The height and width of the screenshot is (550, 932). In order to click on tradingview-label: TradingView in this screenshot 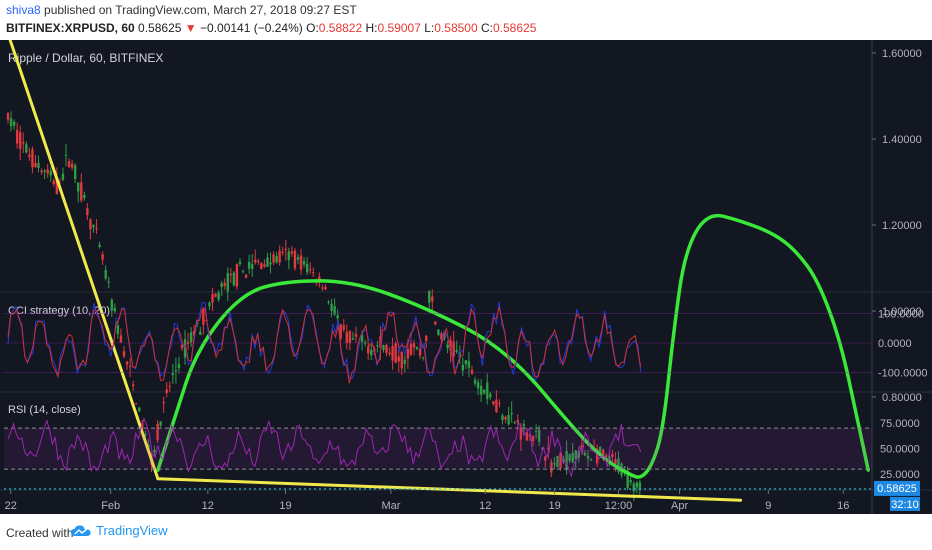, I will do `click(132, 530)`.